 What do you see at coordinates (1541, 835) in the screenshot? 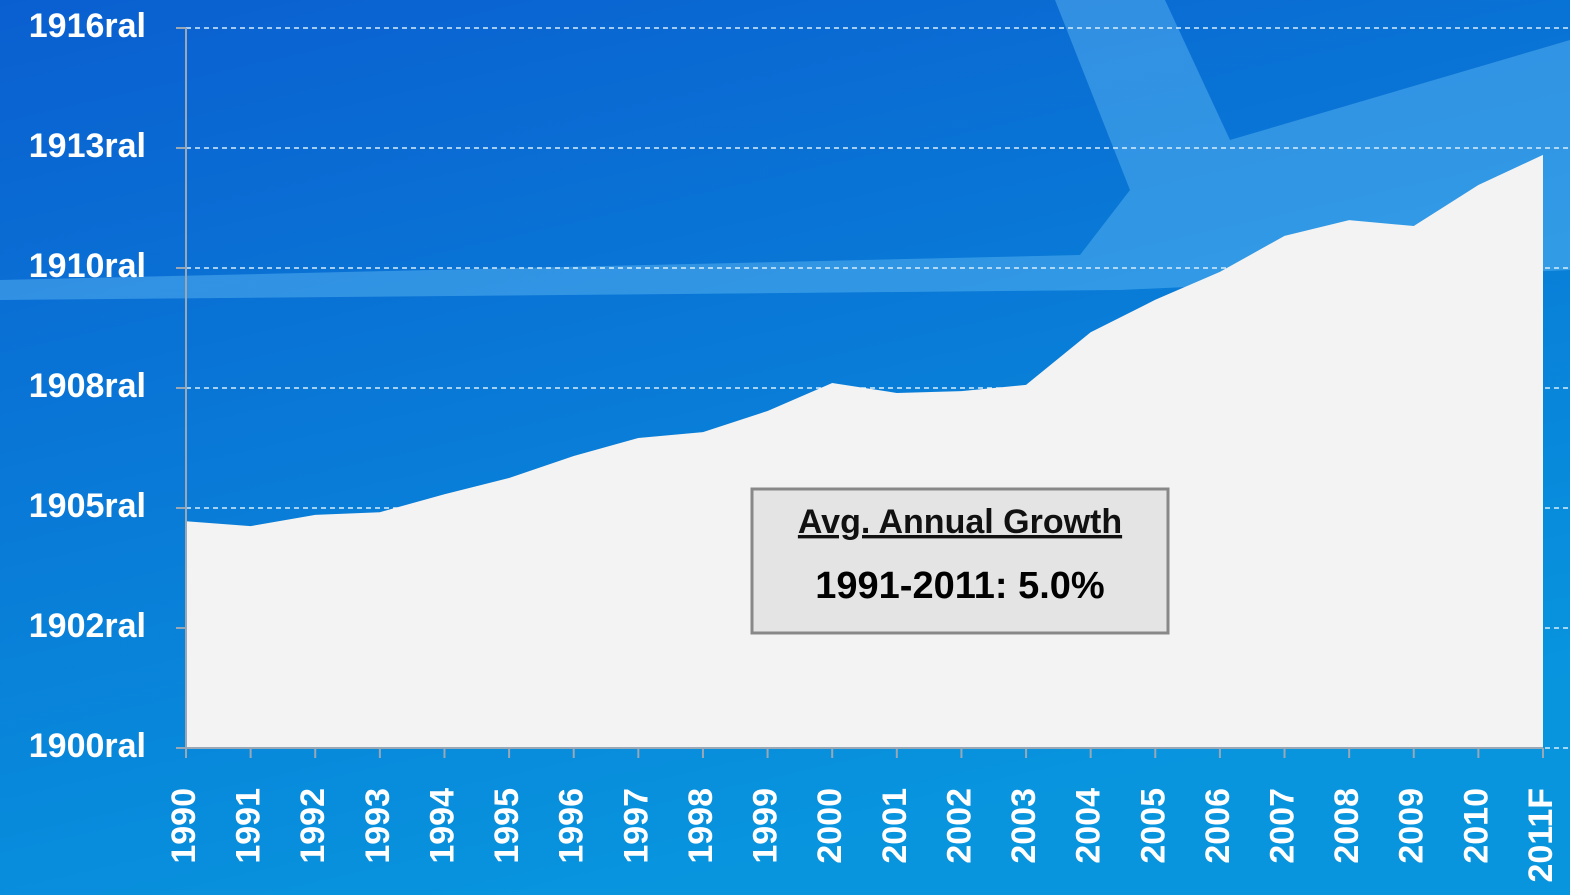
I see `x-tick-label: 2011F` at bounding box center [1541, 835].